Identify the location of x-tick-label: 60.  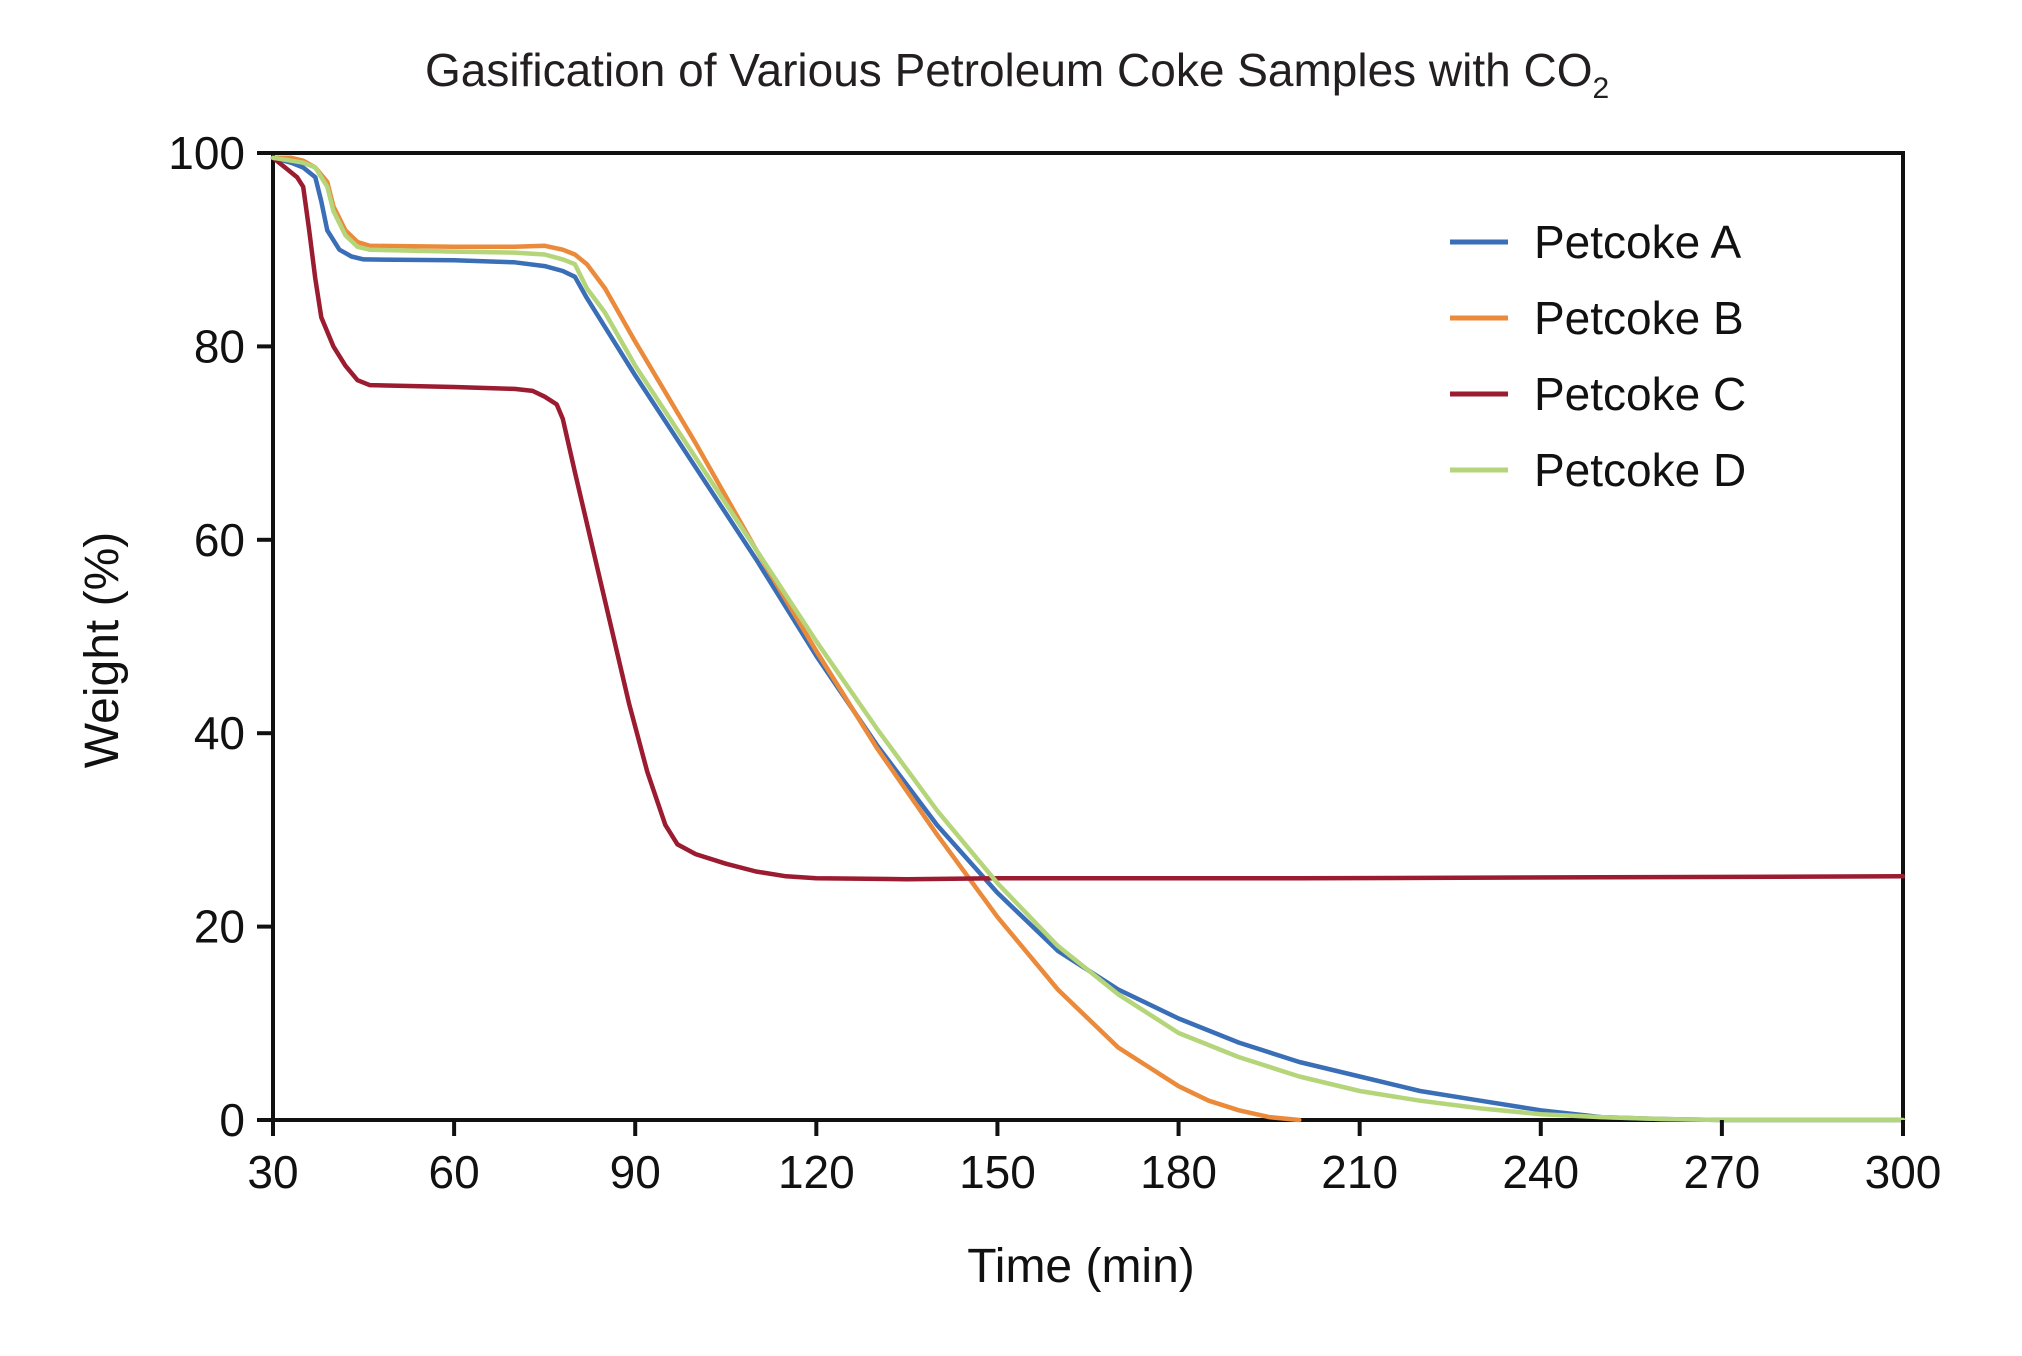
(454, 1172).